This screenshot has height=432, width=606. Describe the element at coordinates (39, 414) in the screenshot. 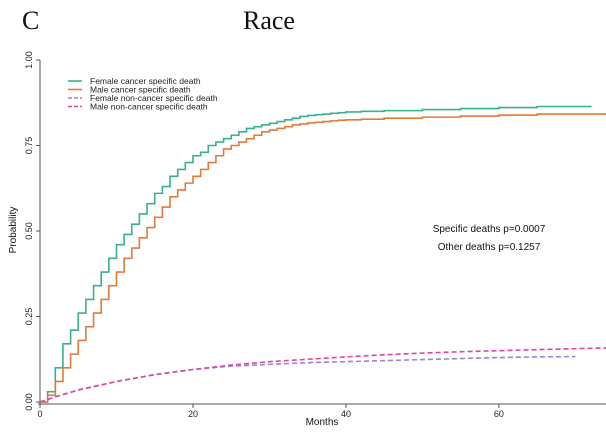

I see `x-tick-label: 0` at that location.